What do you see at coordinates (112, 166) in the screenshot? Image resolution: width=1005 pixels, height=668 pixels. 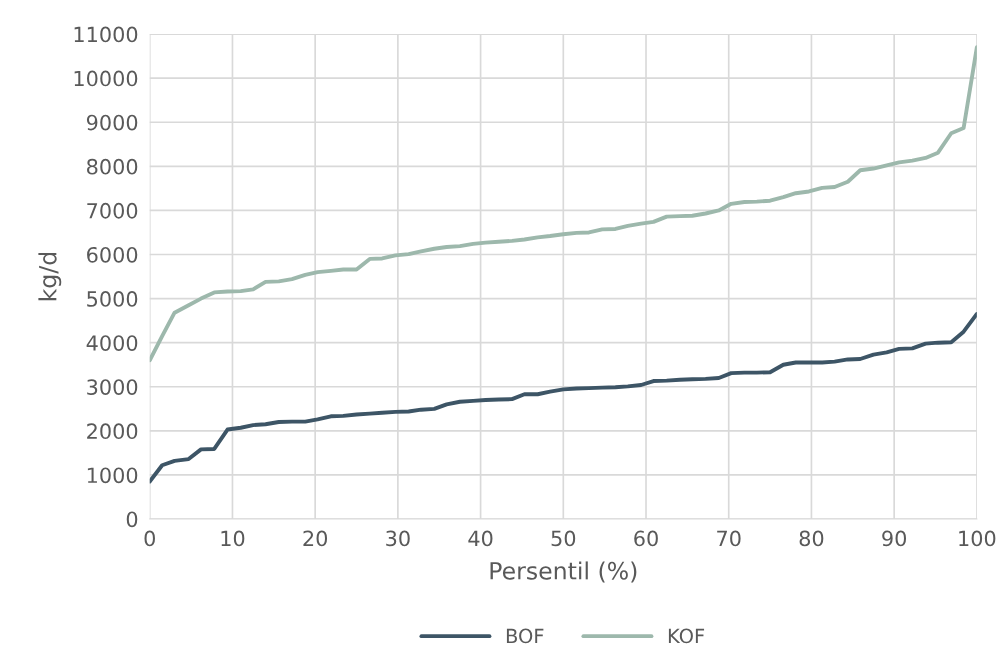 I see `y-tick-label: 8000` at bounding box center [112, 166].